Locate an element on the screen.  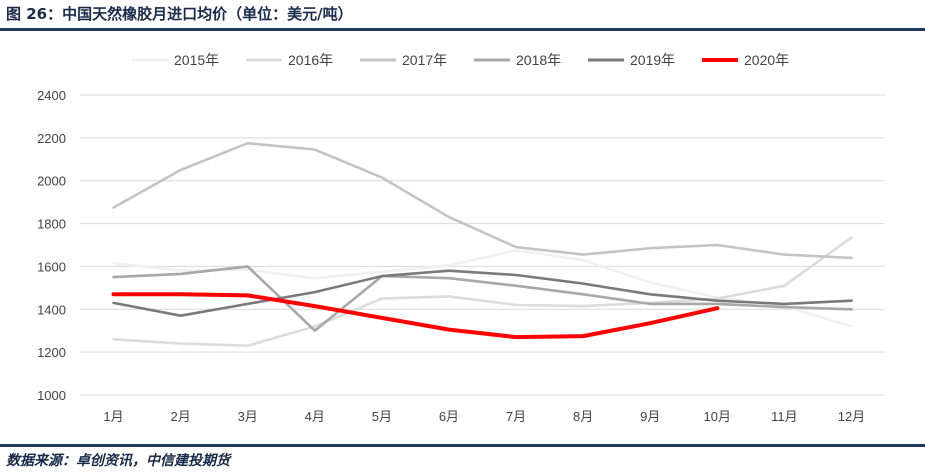
x-tick-label: 7月 is located at coordinates (516, 416).